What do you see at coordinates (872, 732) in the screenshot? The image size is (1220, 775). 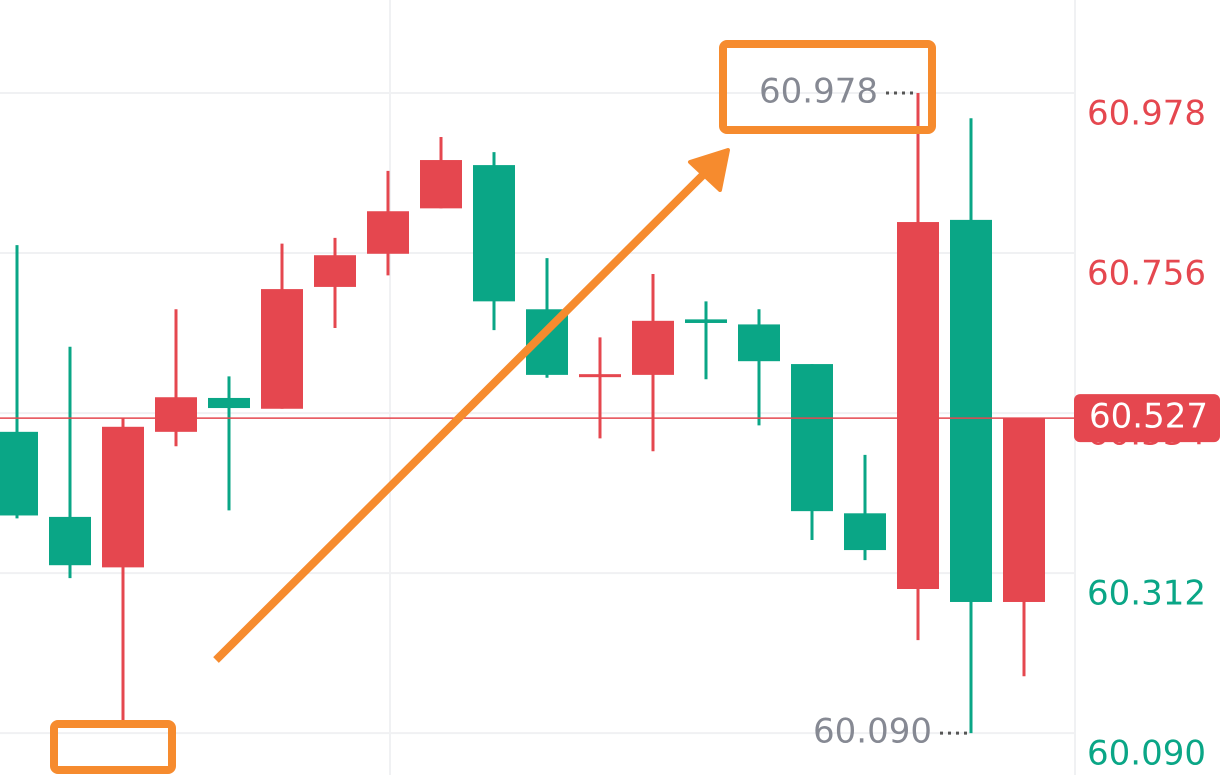 I see `min-price-label: 60.090` at bounding box center [872, 732].